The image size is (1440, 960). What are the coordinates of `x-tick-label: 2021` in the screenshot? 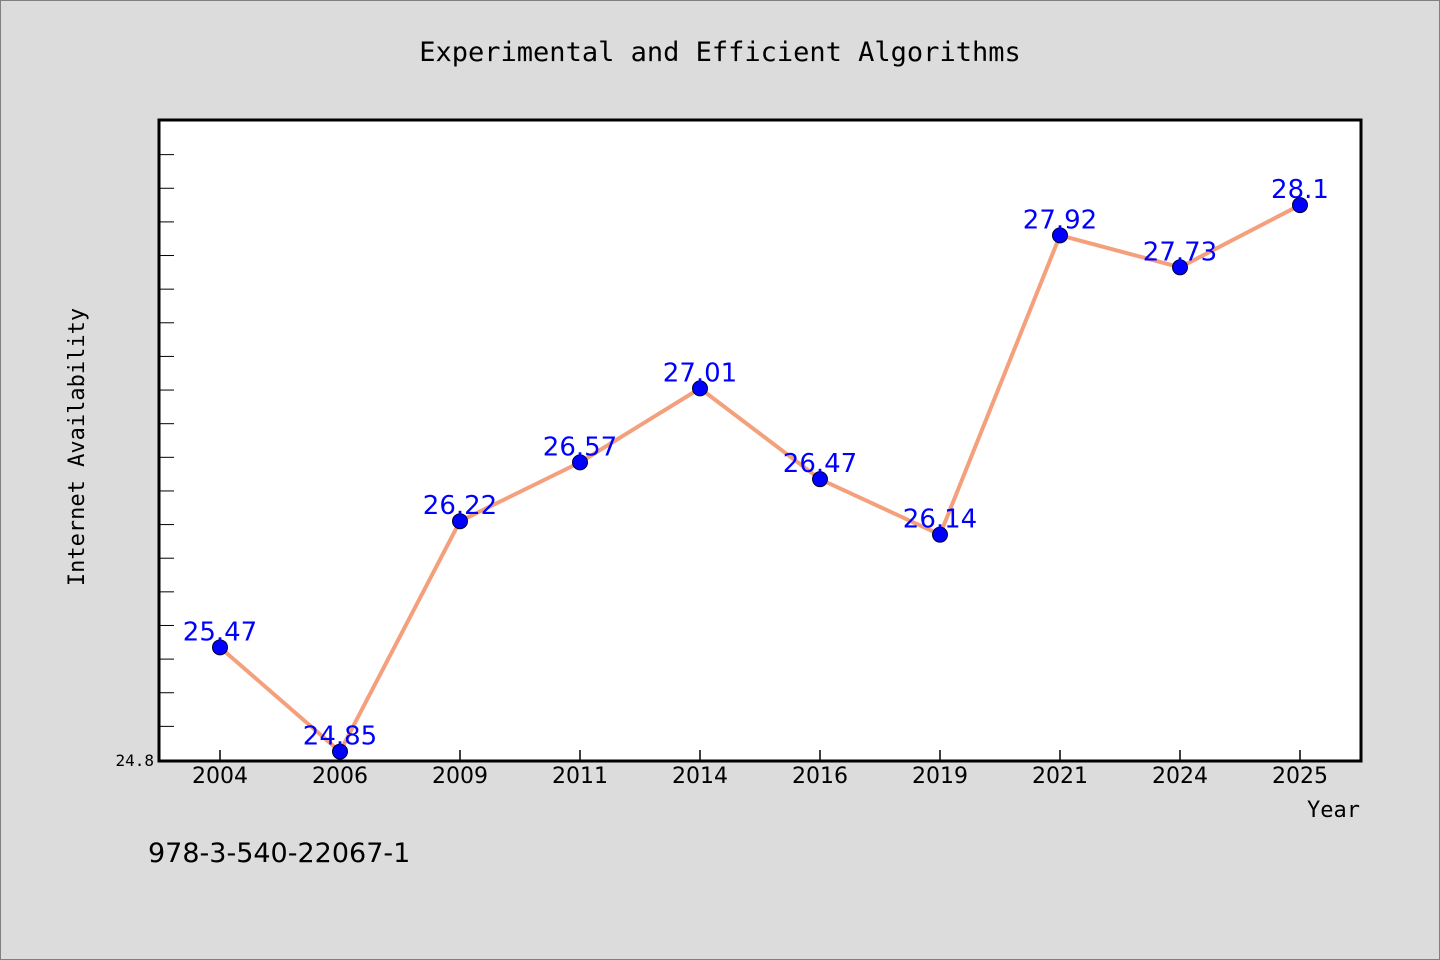 It's located at (1060, 776).